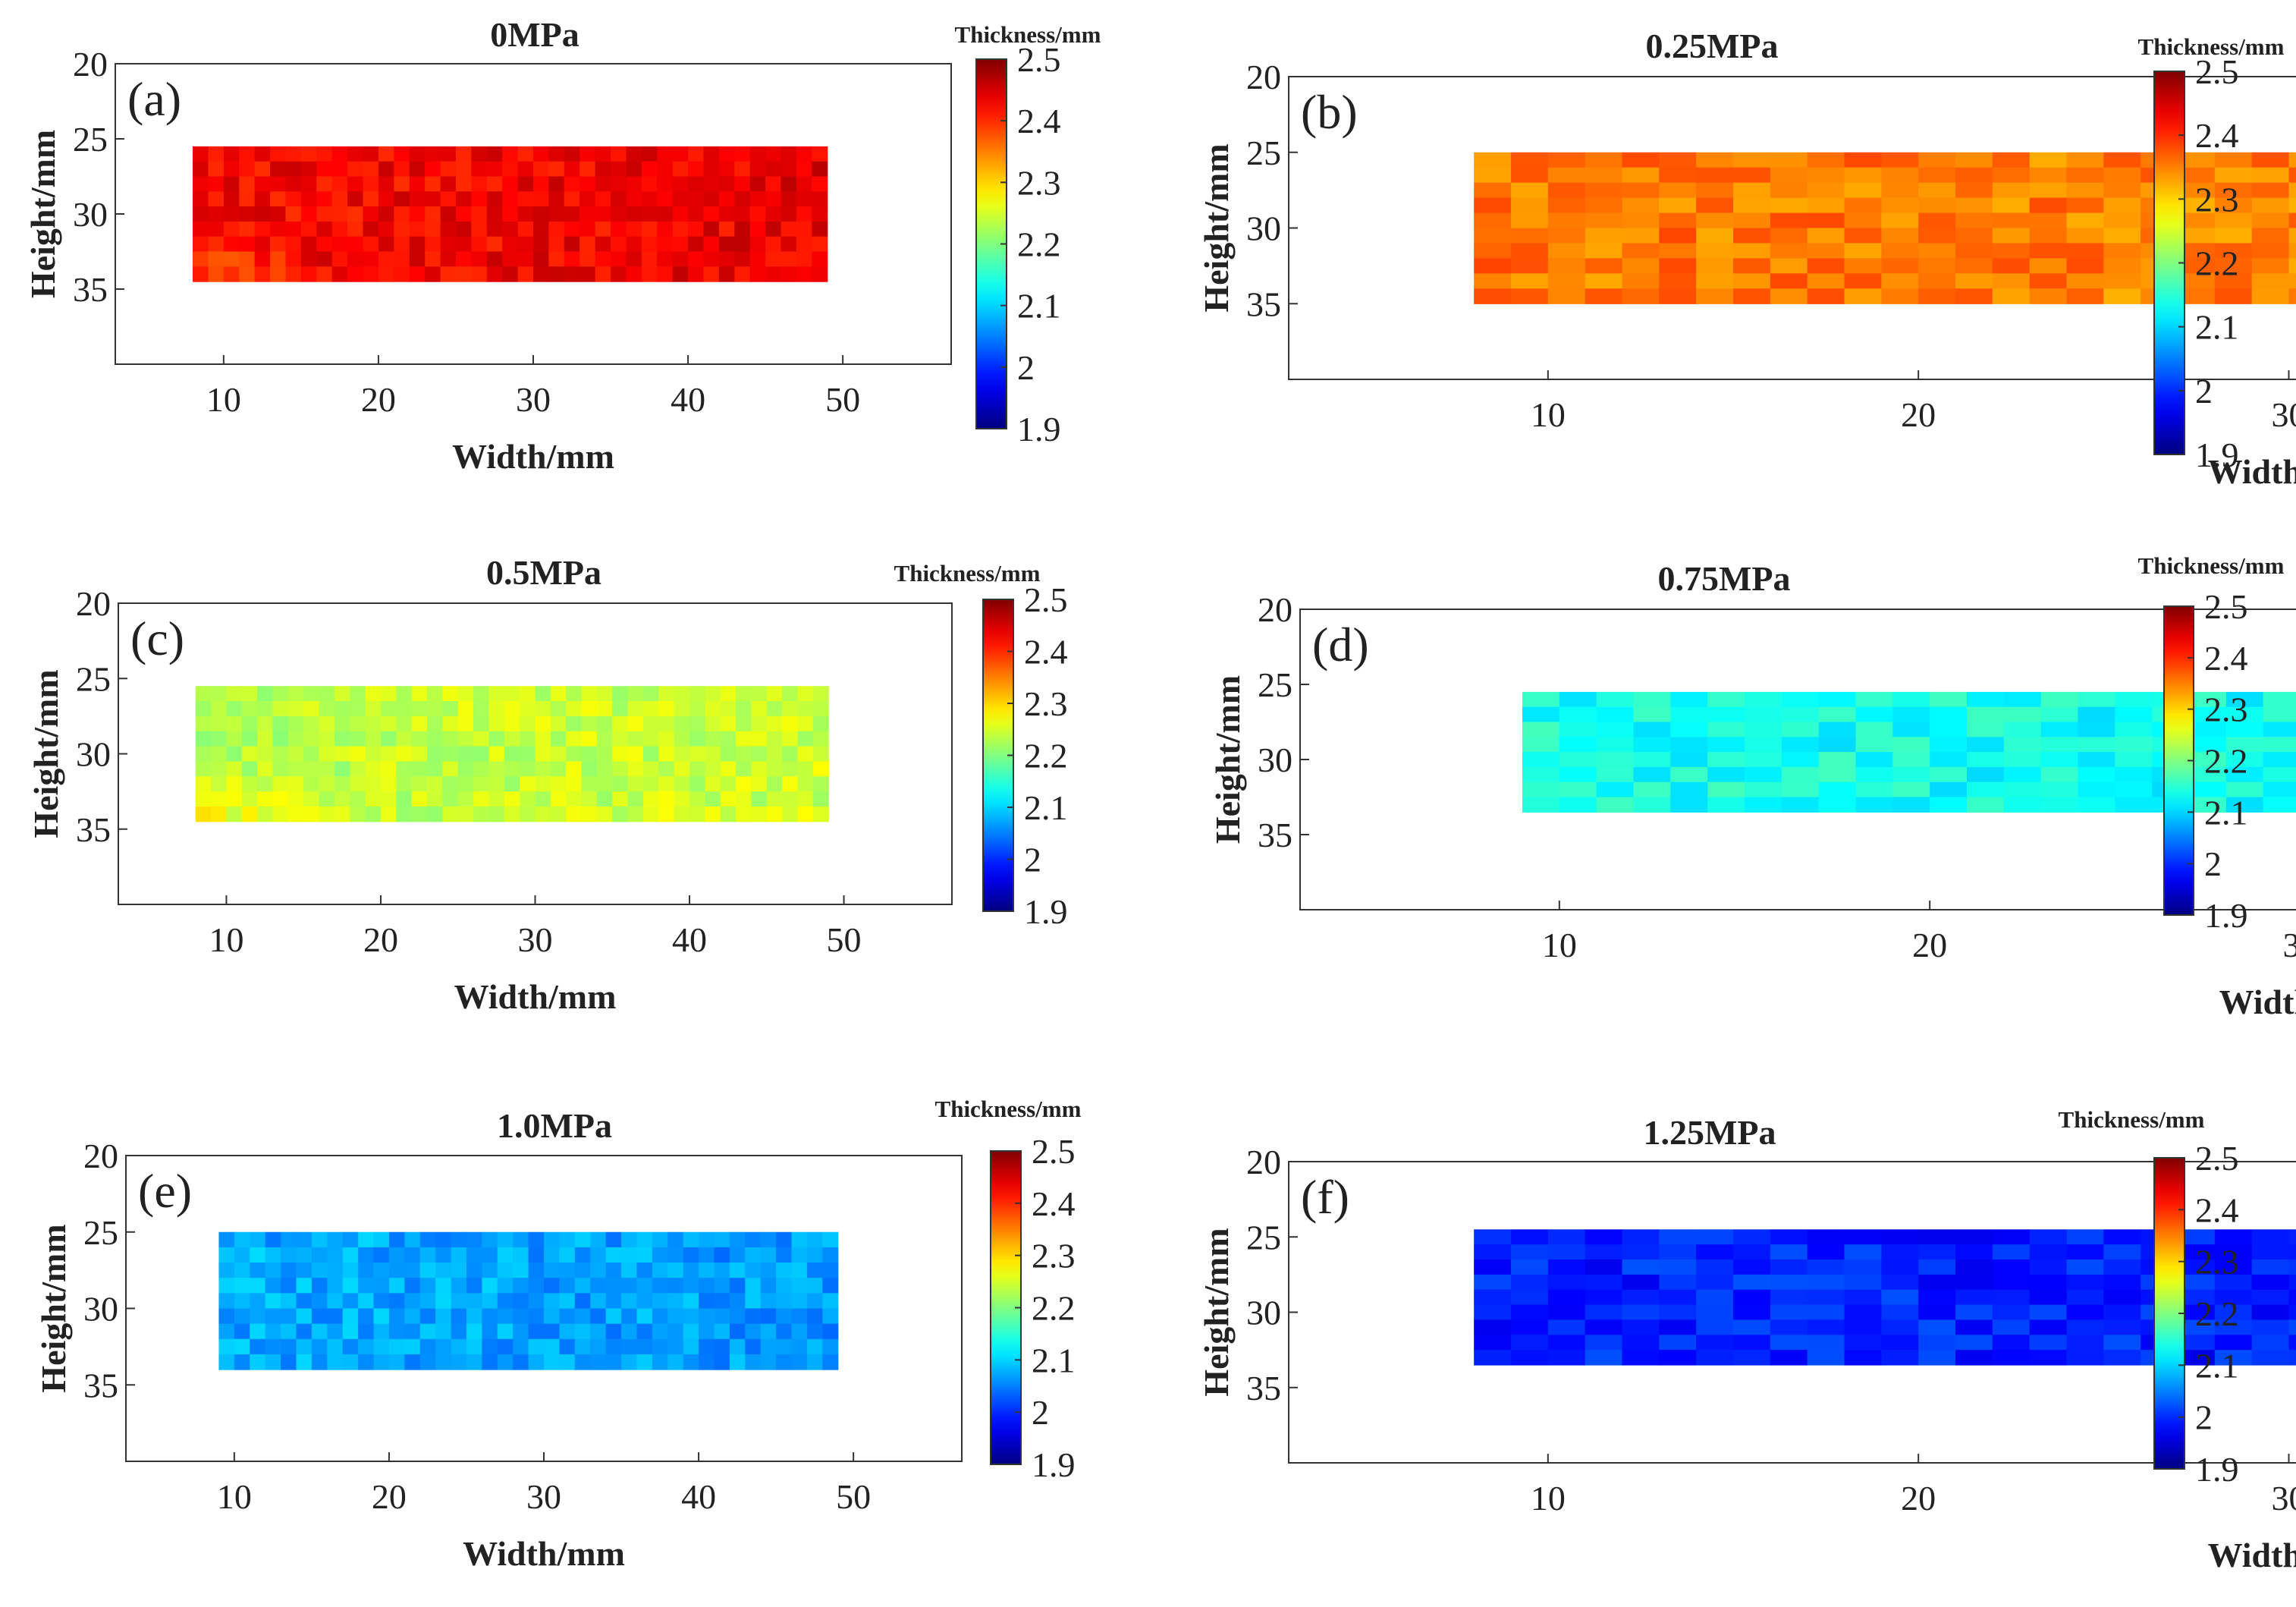  I want to click on panel-letter: (b), so click(1329, 112).